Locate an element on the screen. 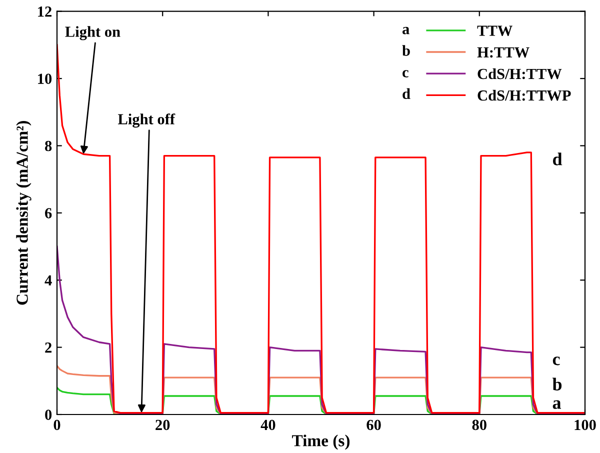  y-tick-label: 10 is located at coordinates (45, 79).